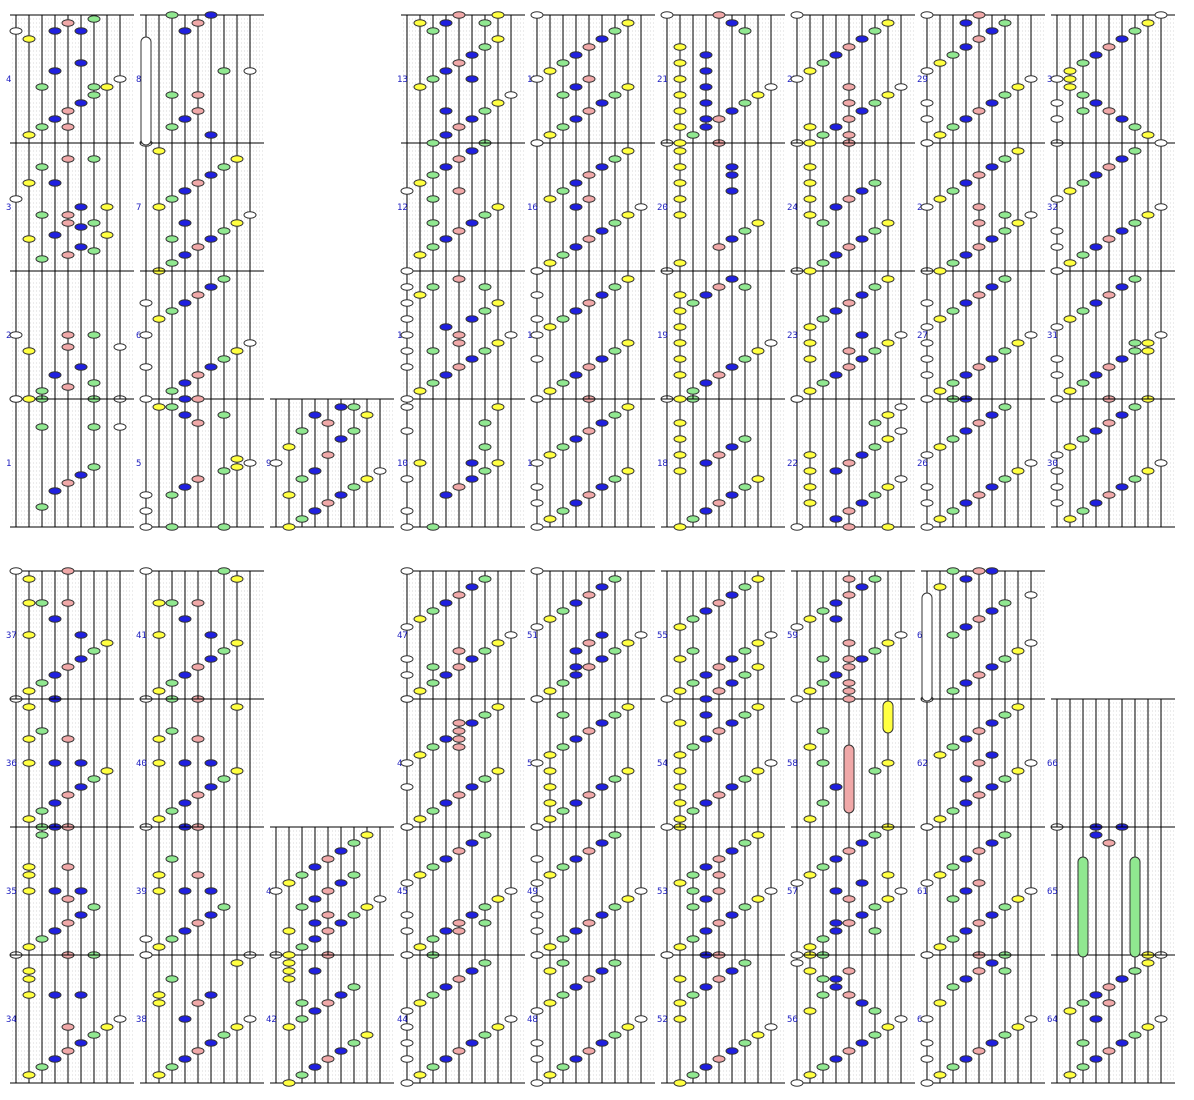 The image size is (1194, 1100). I want to click on measure-number: 40, so click(141, 764).